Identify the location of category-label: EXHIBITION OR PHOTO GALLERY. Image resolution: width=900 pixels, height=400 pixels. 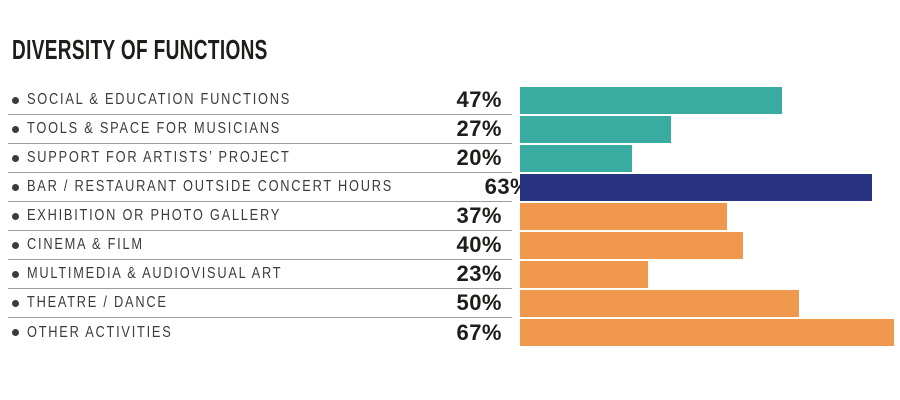
(154, 215).